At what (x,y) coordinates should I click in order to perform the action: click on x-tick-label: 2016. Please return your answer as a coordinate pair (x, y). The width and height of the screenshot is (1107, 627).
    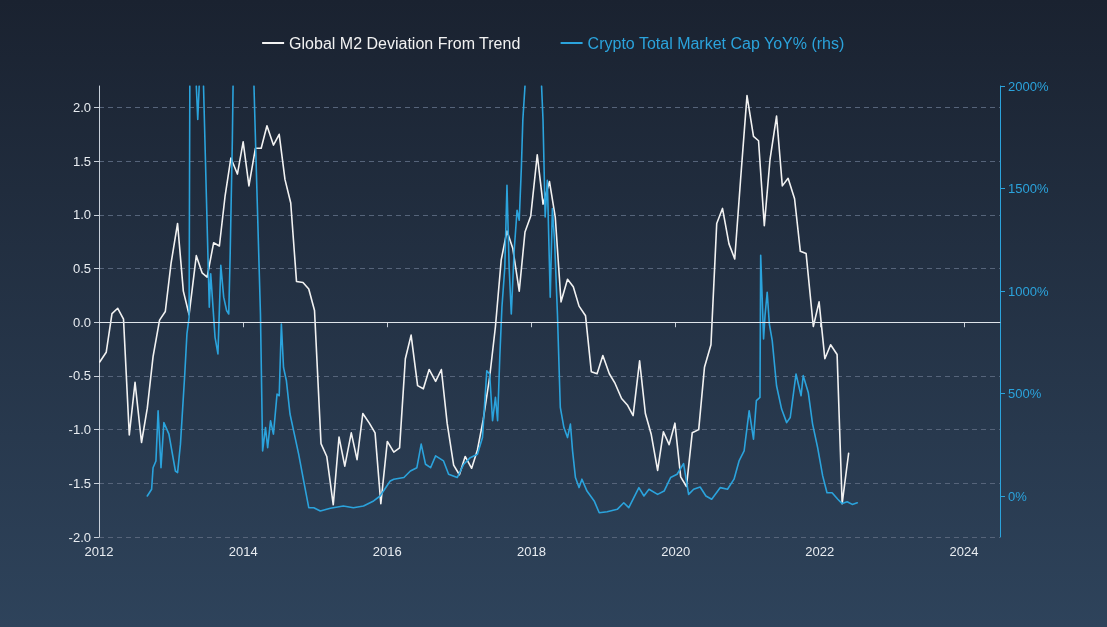
    Looking at the image, I should click on (387, 551).